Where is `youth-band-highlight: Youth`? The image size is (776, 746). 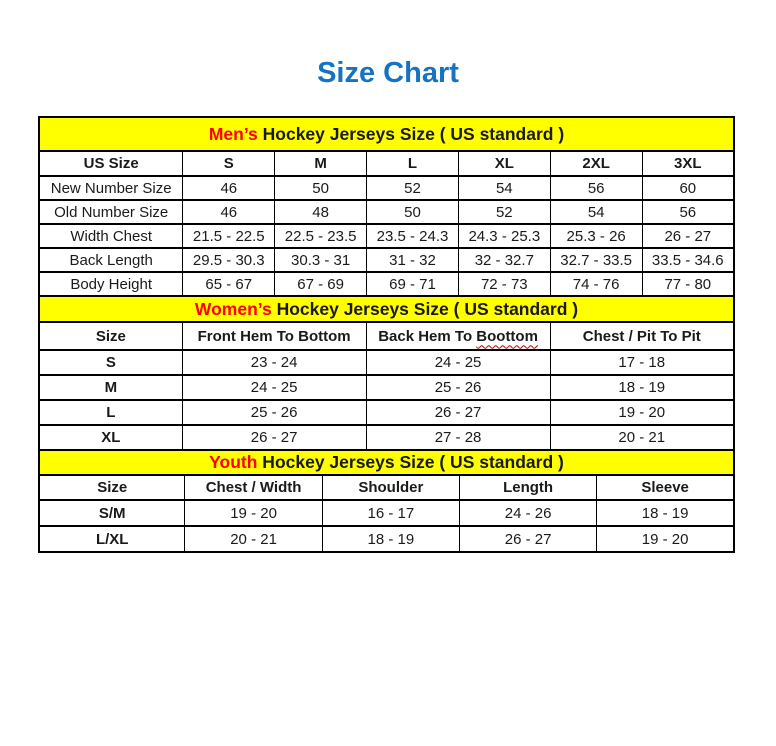 youth-band-highlight: Youth is located at coordinates (233, 462).